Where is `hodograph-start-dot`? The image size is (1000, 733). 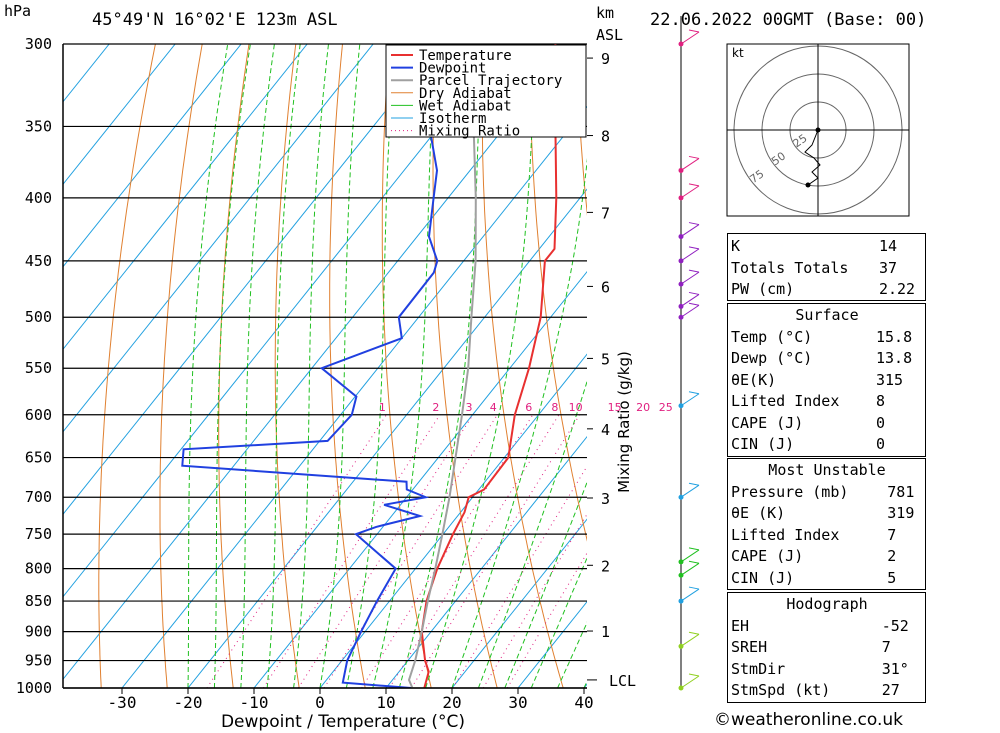
hodograph-start-dot is located at coordinates (818, 130).